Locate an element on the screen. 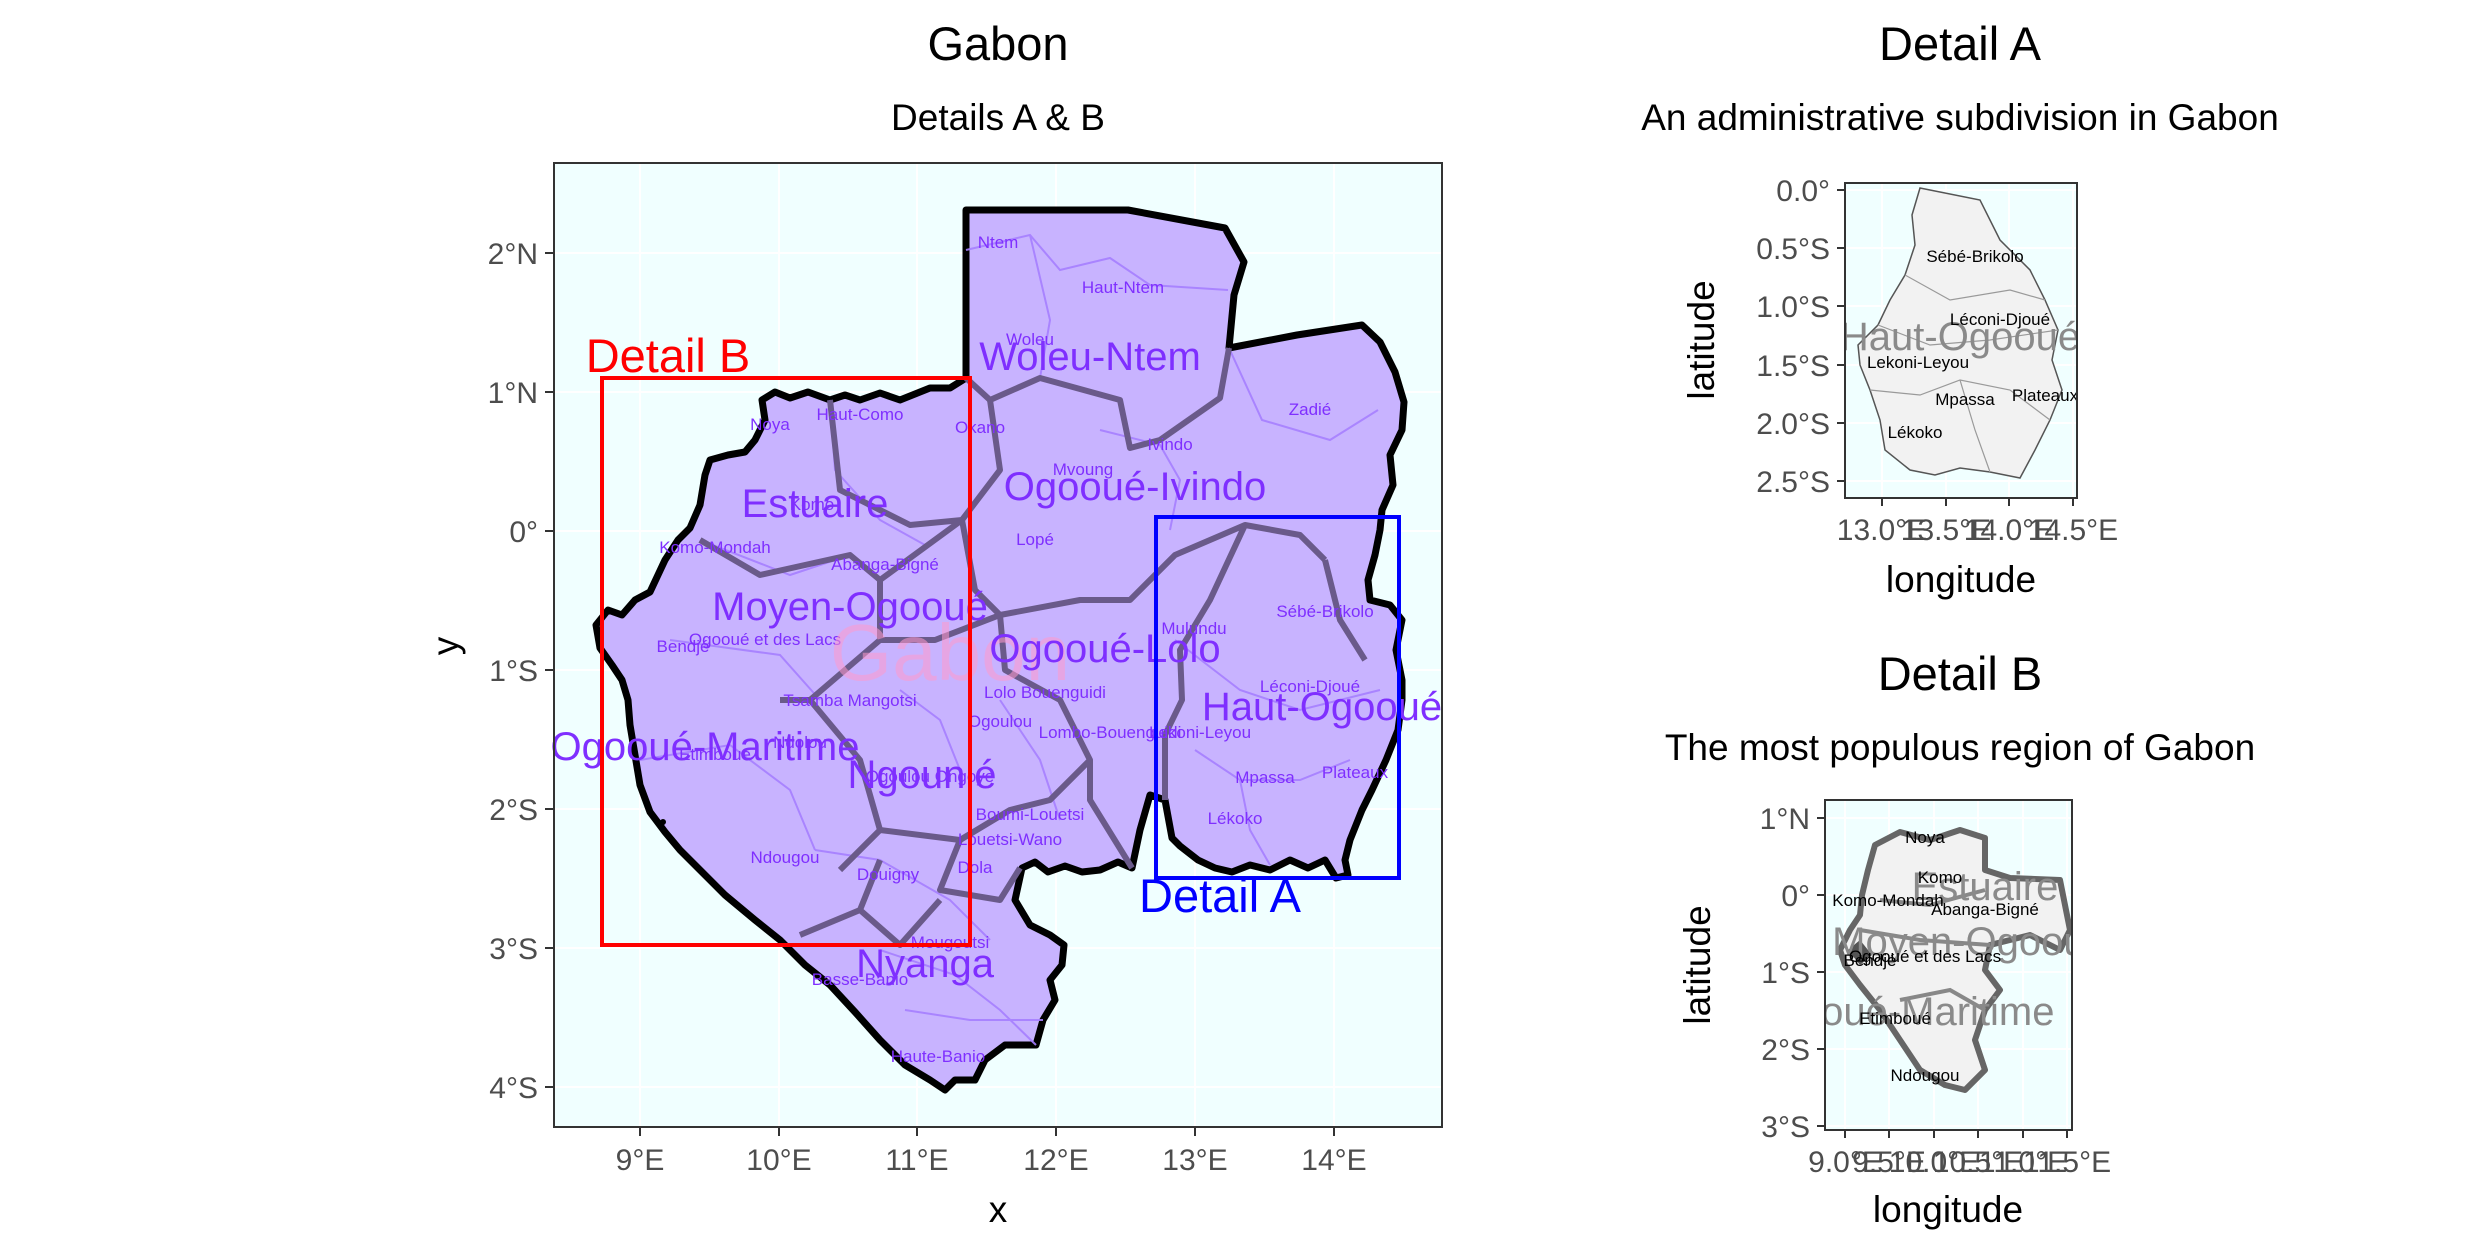  region-label-ogooue-ivindo: Ogooué-Ivindo is located at coordinates (1135, 487).